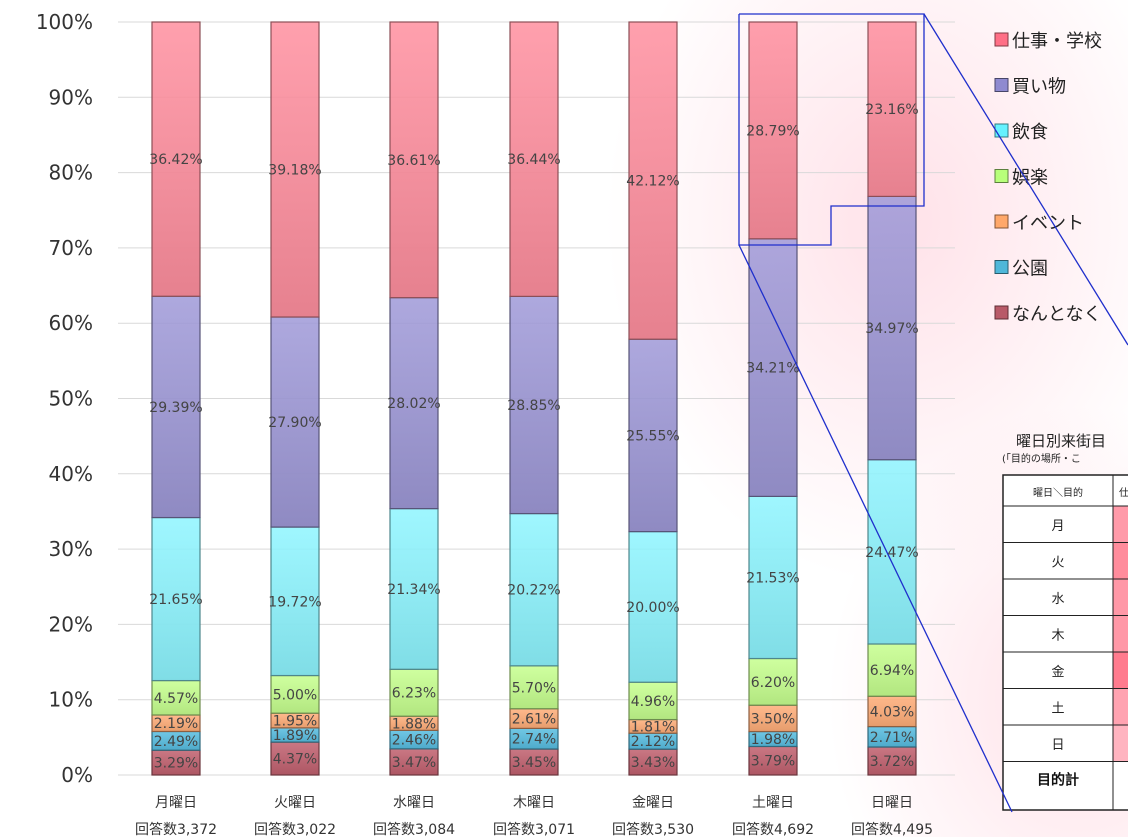  What do you see at coordinates (1056, 314) in the screenshot?
I see `legend-label: なんとなく` at bounding box center [1056, 314].